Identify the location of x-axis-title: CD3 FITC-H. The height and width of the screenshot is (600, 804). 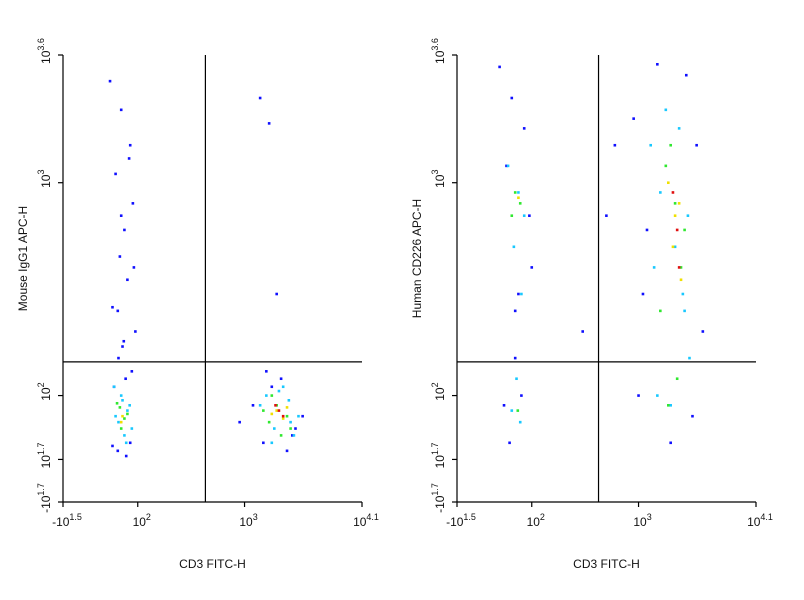
(212, 564).